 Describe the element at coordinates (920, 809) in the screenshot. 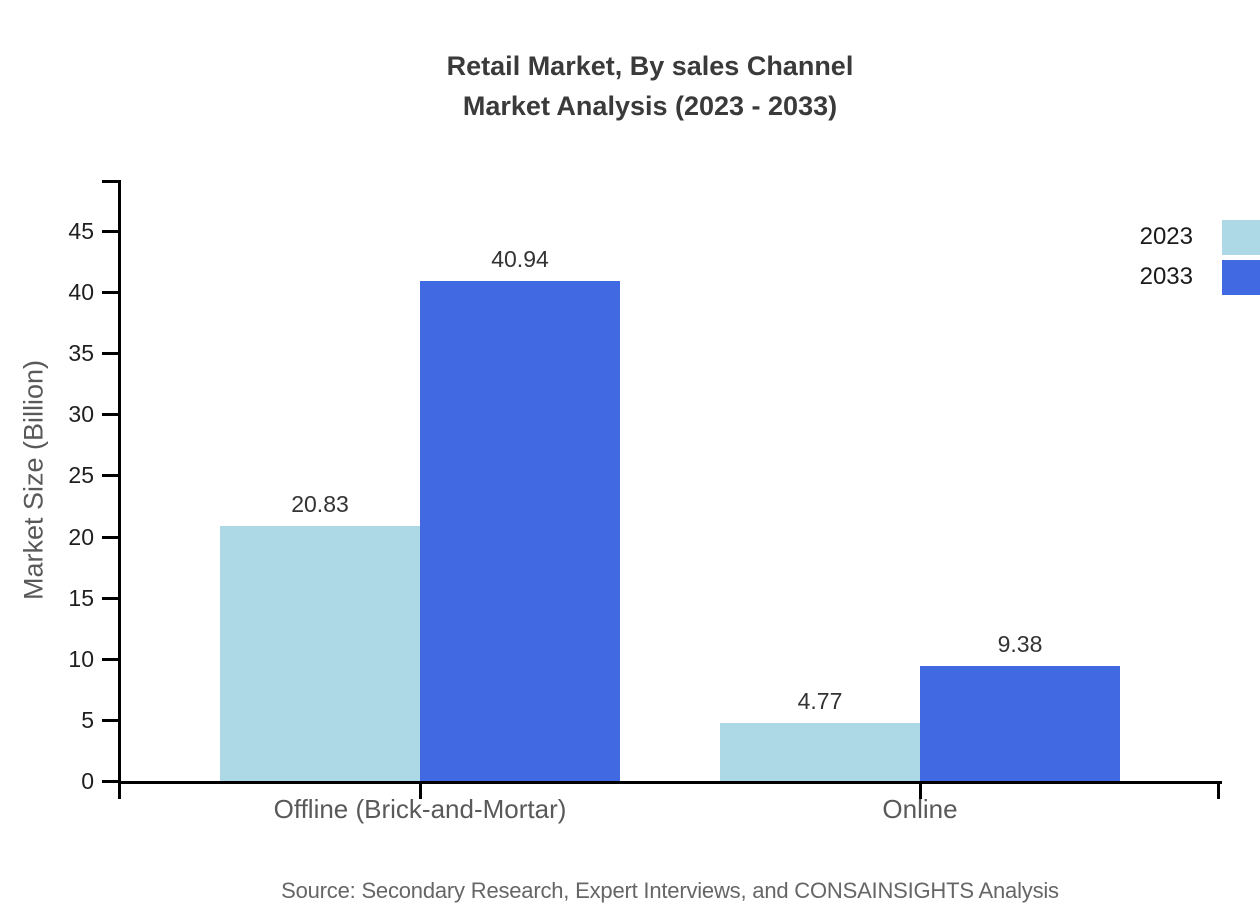

I see `x-category-label-1: Online` at that location.